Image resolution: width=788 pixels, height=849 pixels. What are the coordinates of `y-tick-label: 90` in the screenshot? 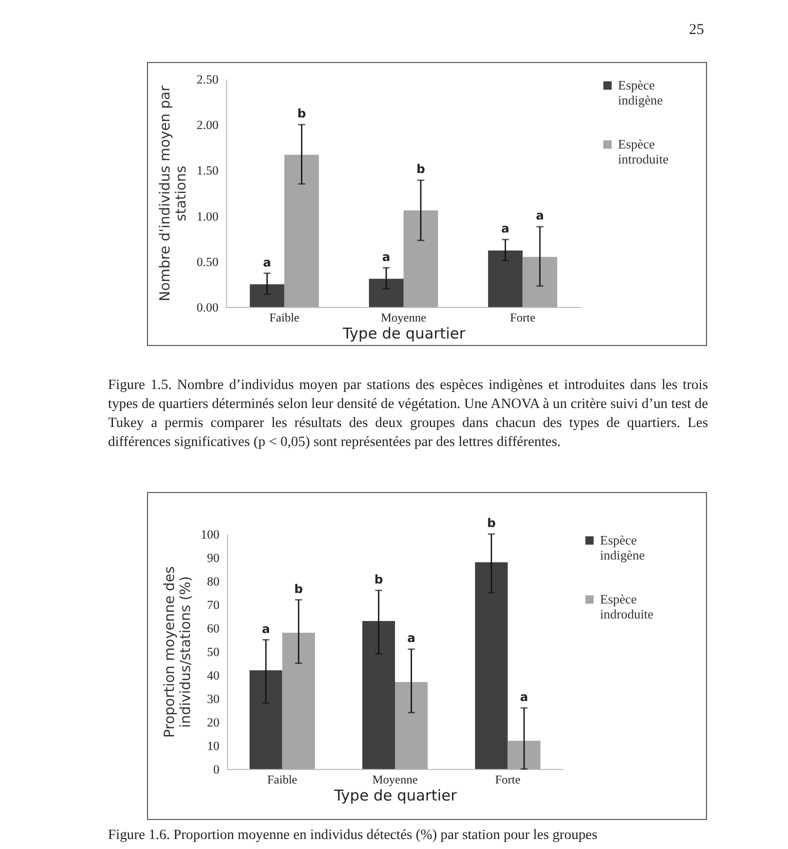 It's located at (213, 558).